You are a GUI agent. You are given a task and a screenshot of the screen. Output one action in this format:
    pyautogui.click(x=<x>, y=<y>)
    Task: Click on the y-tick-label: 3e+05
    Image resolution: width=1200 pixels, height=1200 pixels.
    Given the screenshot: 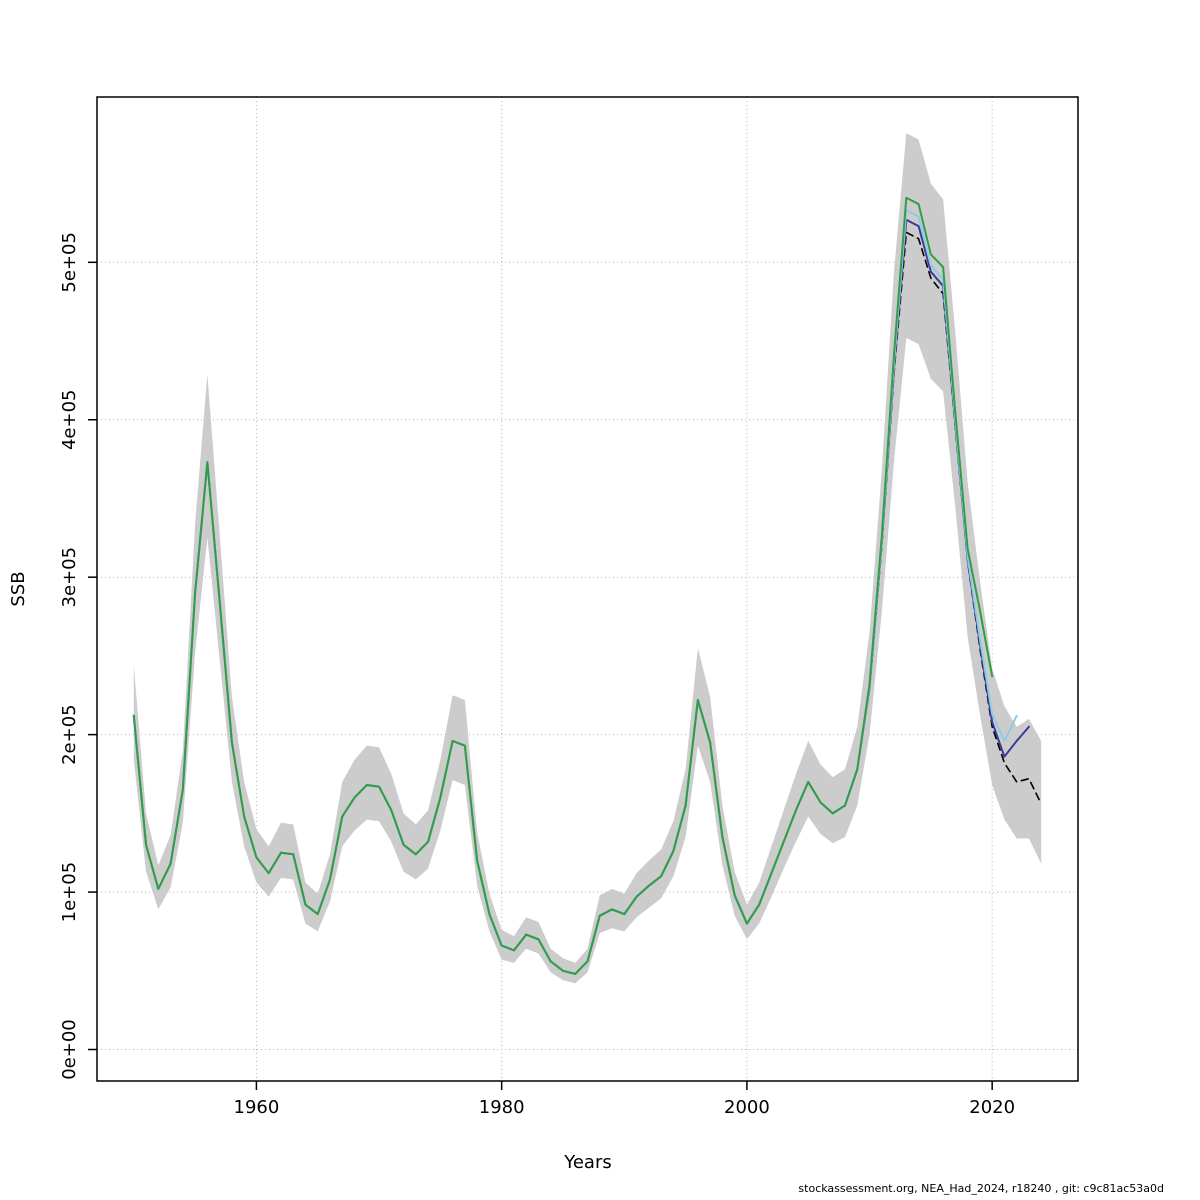 What is the action you would take?
    pyautogui.click(x=69, y=577)
    